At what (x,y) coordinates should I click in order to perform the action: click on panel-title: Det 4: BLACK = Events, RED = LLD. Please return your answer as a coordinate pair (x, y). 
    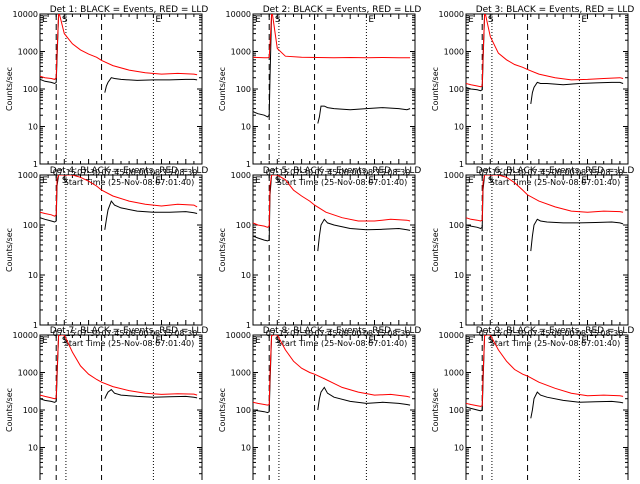
    Looking at the image, I should click on (129, 171).